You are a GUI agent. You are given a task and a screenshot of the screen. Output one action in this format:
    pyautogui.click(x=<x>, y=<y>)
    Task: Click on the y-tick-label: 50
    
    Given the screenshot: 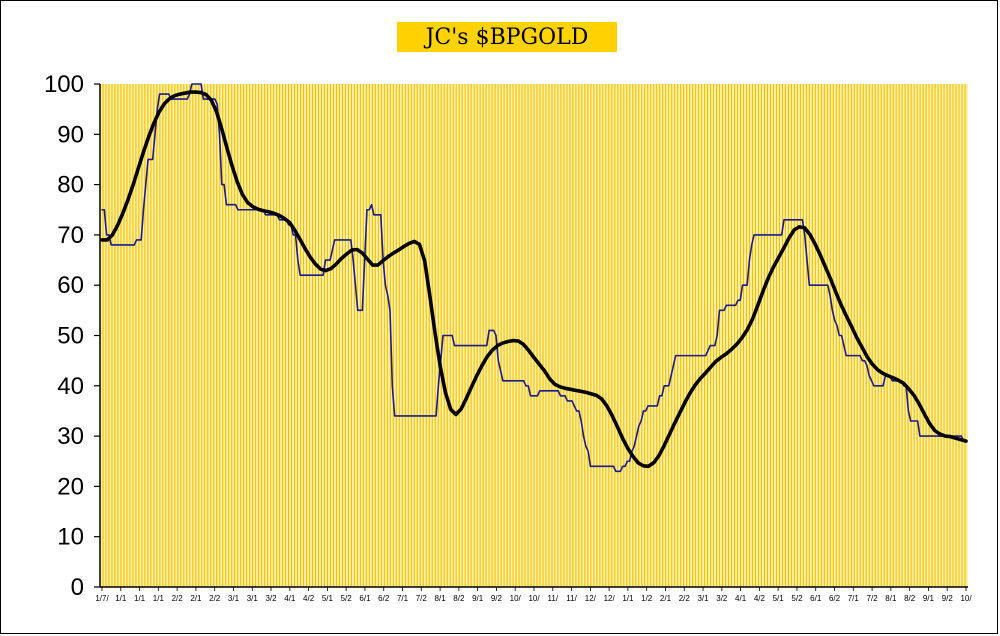 What is the action you would take?
    pyautogui.click(x=70, y=336)
    